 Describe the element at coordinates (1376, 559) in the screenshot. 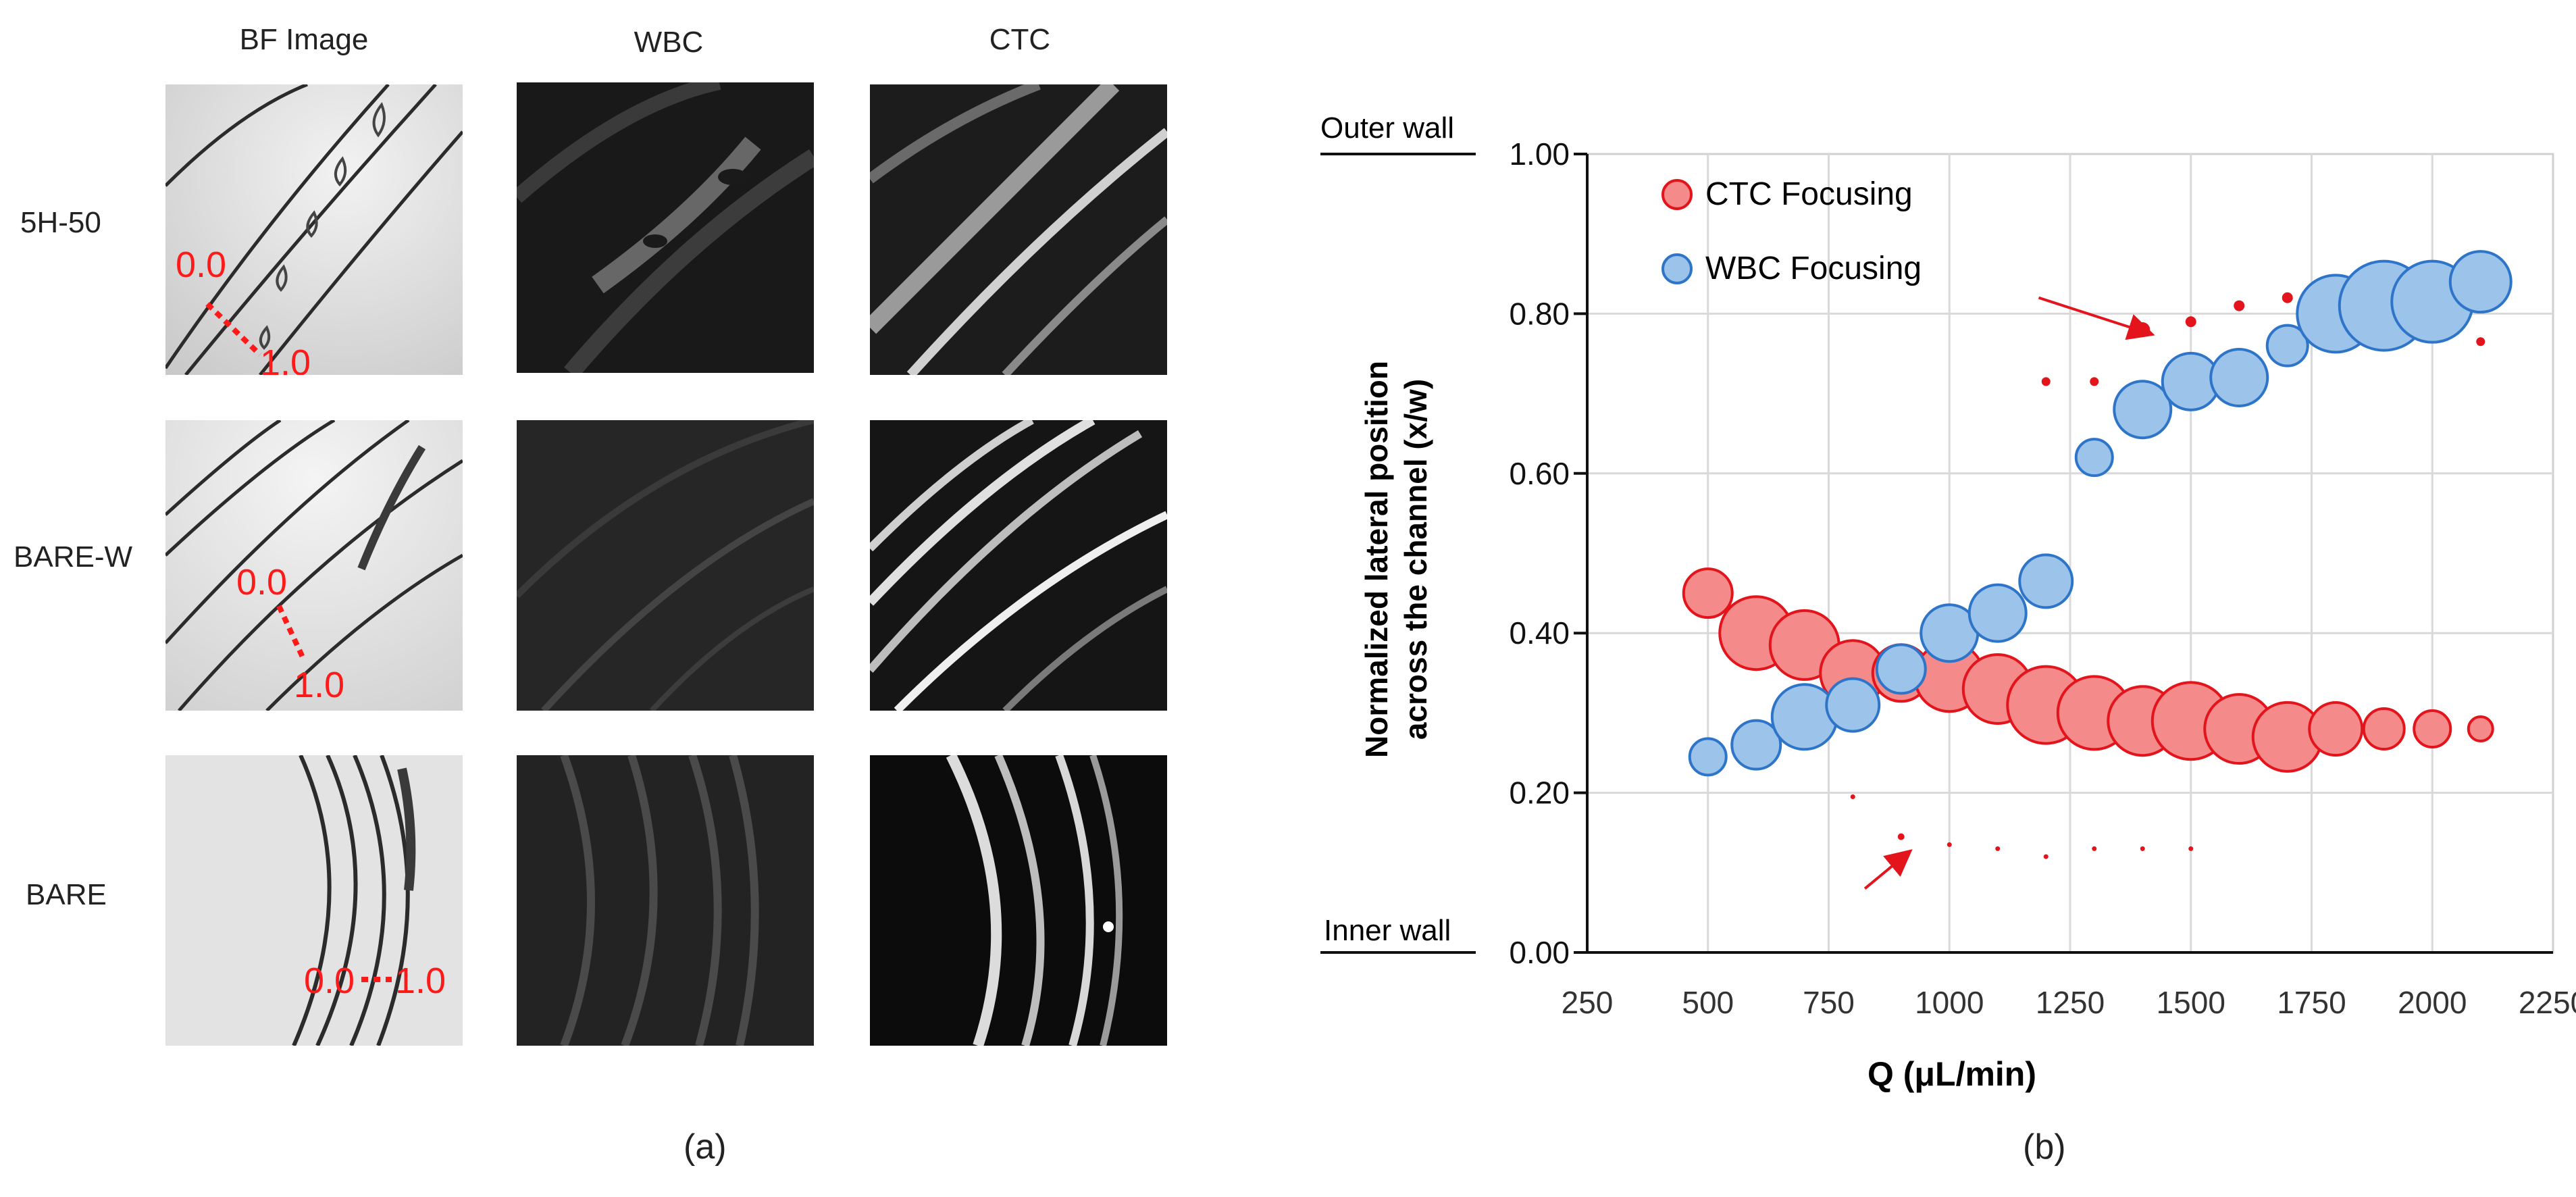

I see `y-axis-label-line1: Normalized lateral position` at that location.